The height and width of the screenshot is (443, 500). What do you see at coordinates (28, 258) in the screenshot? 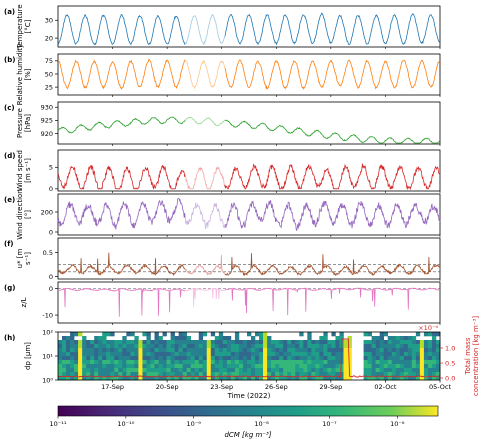
I see `y-axis-label: s⁻¹]` at bounding box center [28, 258].